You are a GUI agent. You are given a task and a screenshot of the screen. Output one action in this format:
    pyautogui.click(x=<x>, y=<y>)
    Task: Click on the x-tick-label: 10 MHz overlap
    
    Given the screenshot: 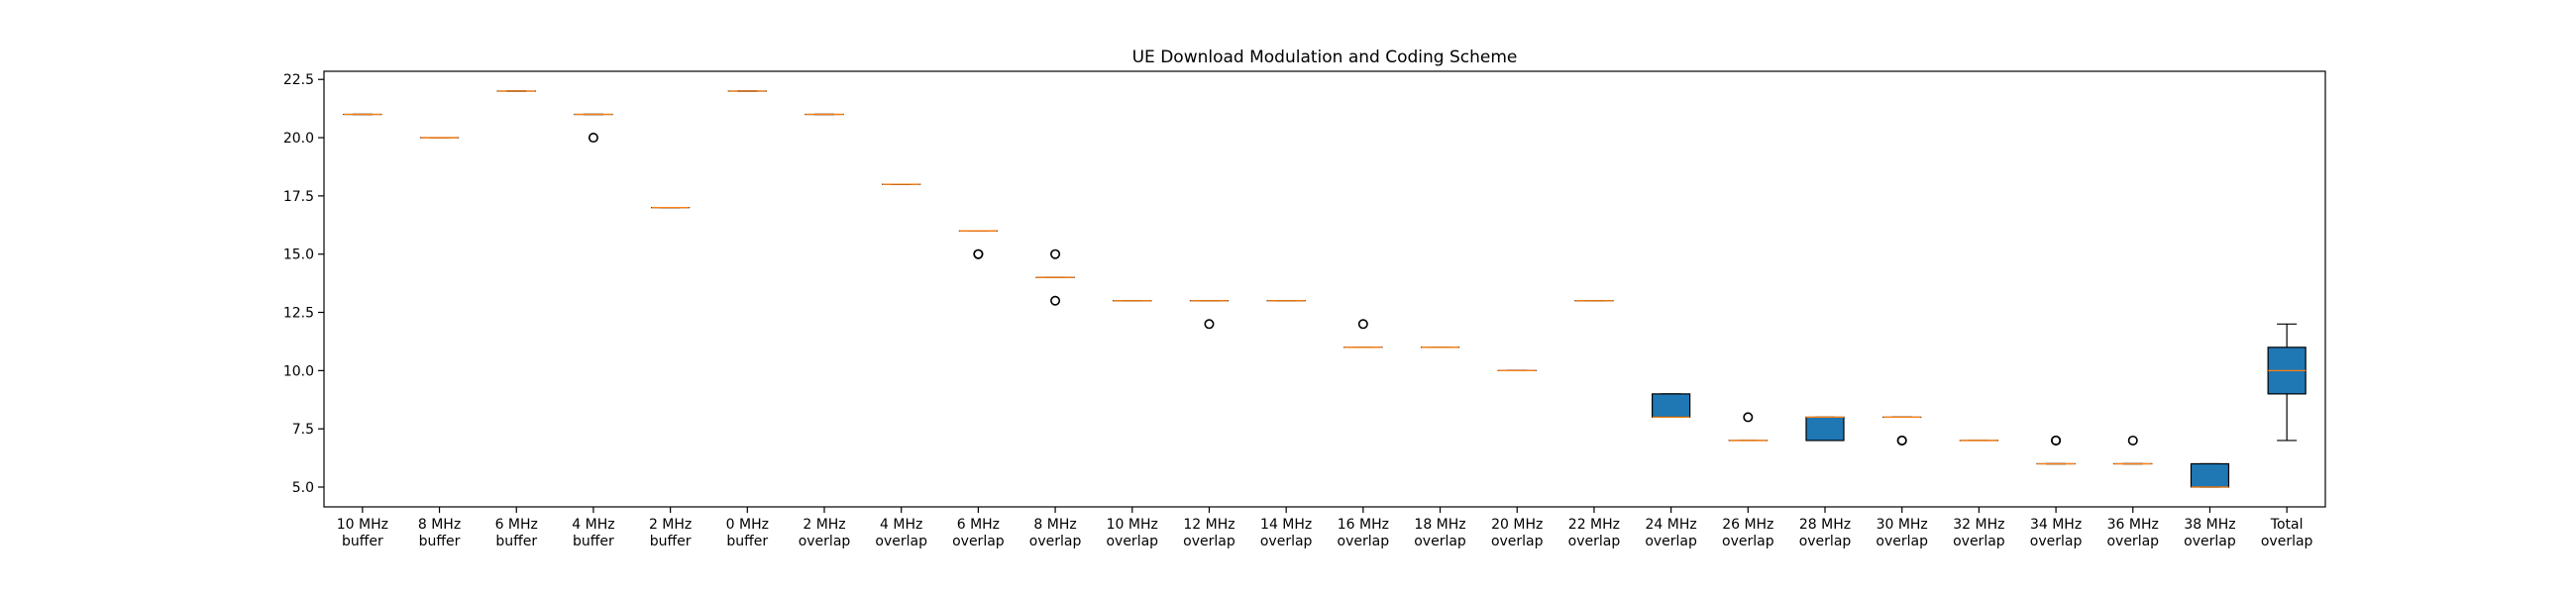 What is the action you would take?
    pyautogui.click(x=1132, y=533)
    